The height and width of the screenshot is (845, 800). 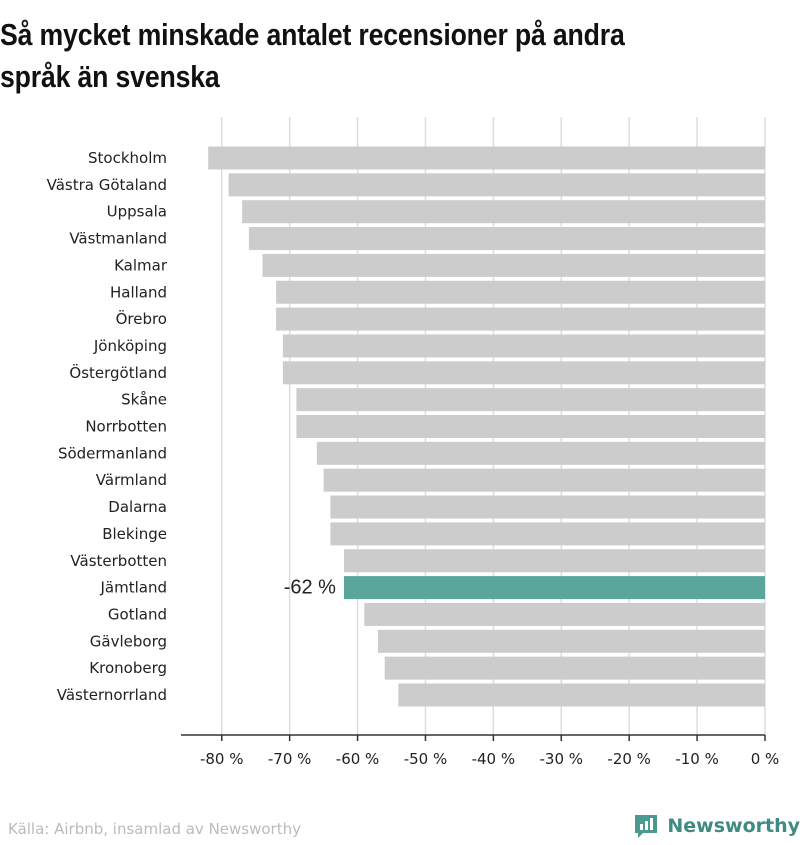 What do you see at coordinates (358, 759) in the screenshot?
I see `x-tick-label: -60 %` at bounding box center [358, 759].